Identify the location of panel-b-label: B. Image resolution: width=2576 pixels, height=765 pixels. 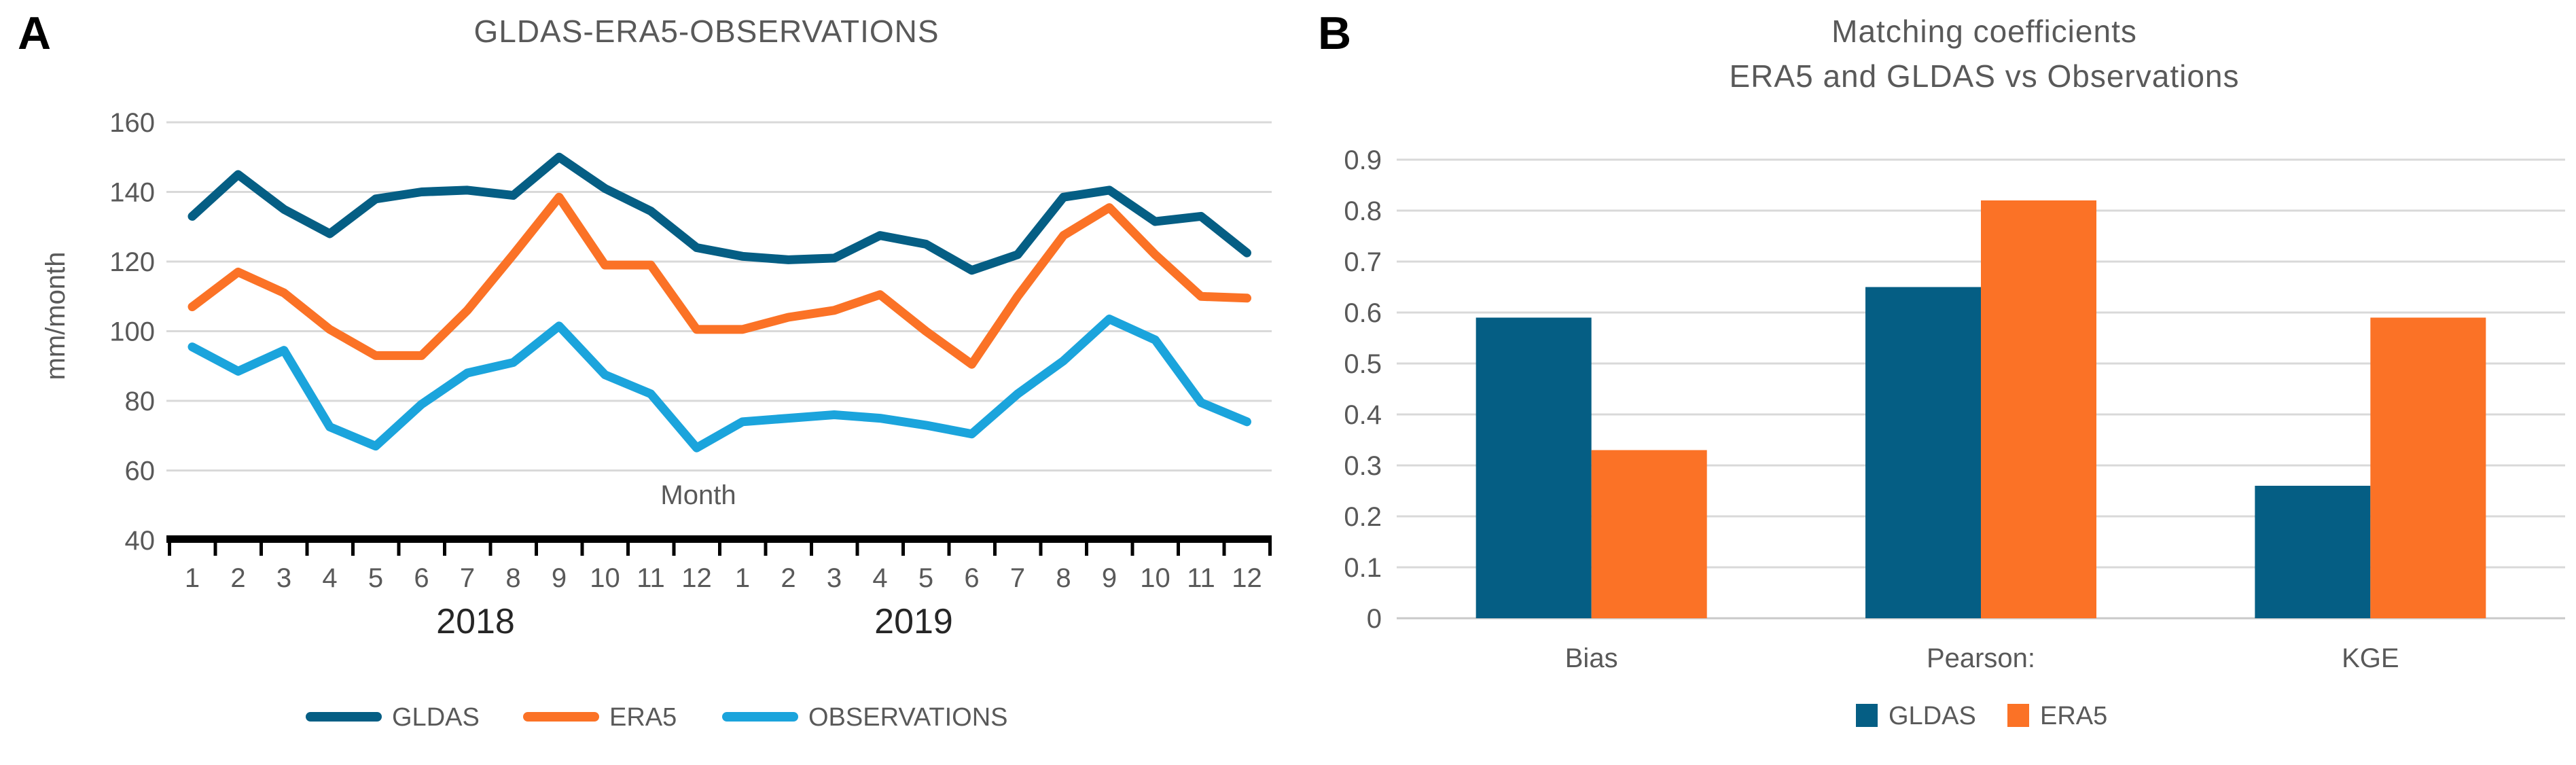
(1335, 33).